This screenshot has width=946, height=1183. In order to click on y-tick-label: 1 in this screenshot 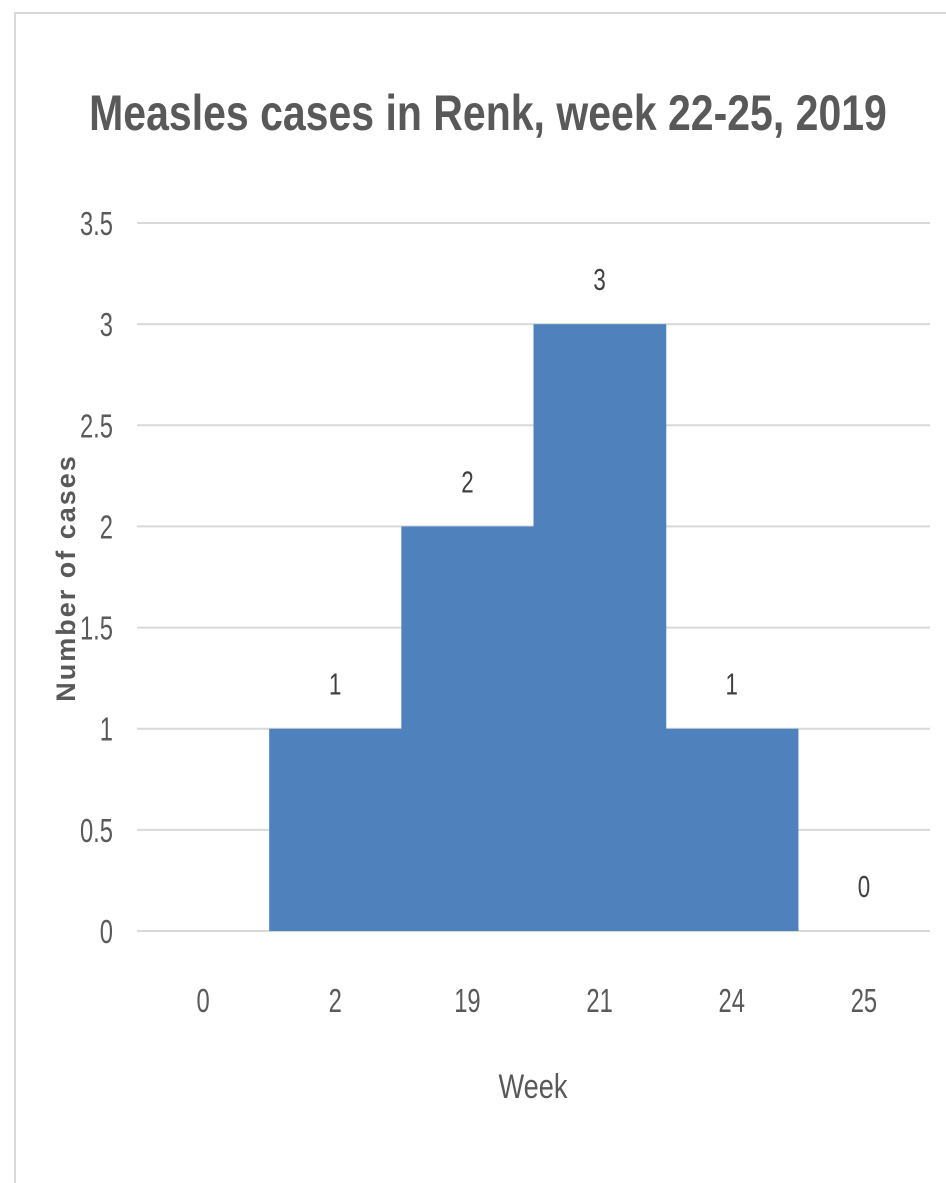, I will do `click(106, 730)`.